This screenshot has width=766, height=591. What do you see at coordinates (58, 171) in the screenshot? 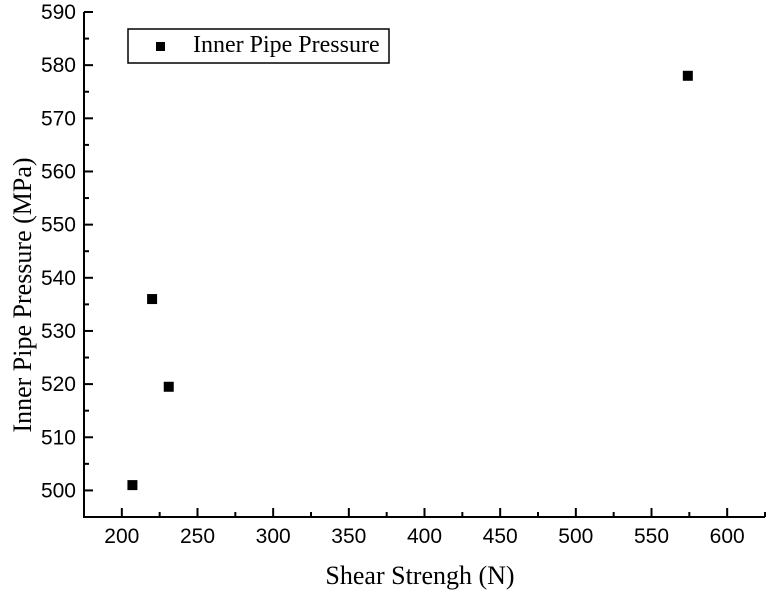
I see `y-tick-label: 560` at bounding box center [58, 171].